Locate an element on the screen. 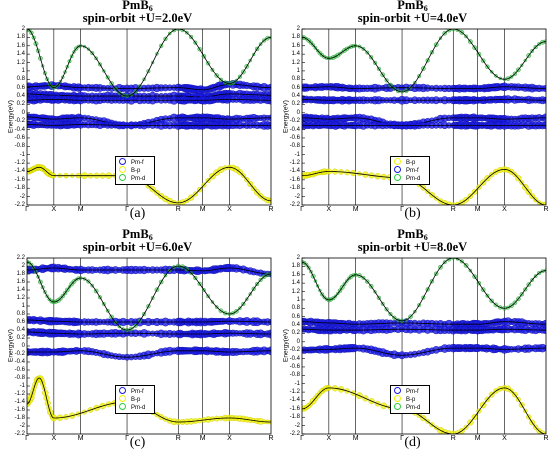 This screenshot has width=550, height=459. title-subscript: 6 is located at coordinates (150, 8).